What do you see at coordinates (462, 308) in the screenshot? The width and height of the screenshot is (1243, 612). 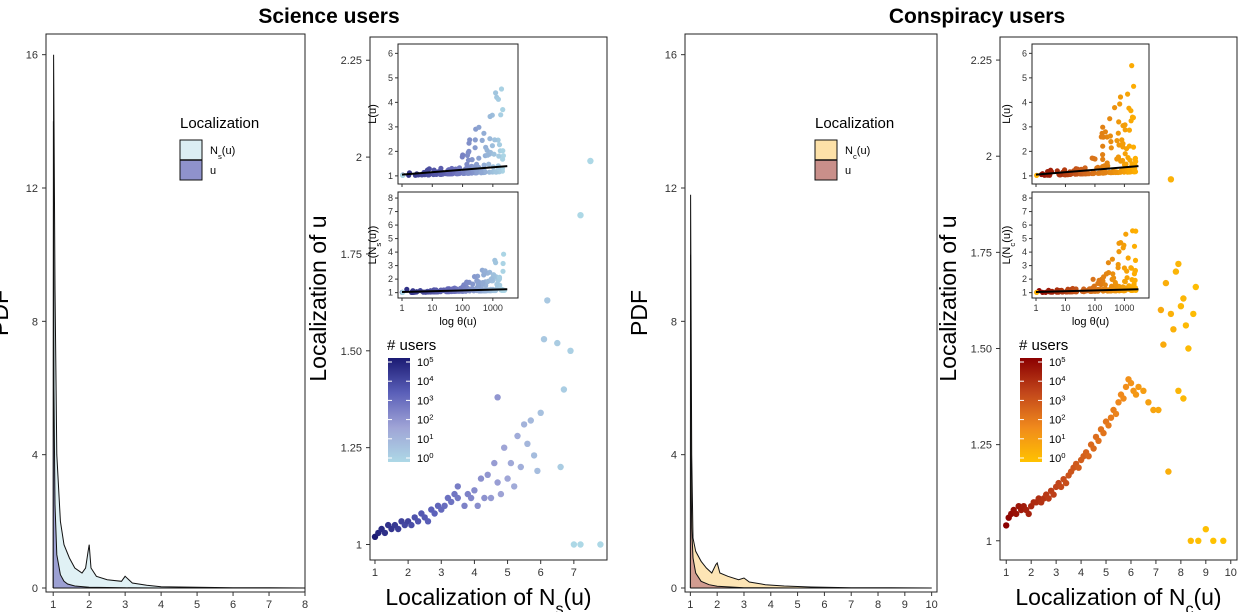 I see `inset-x-tick-label: 100` at bounding box center [462, 308].